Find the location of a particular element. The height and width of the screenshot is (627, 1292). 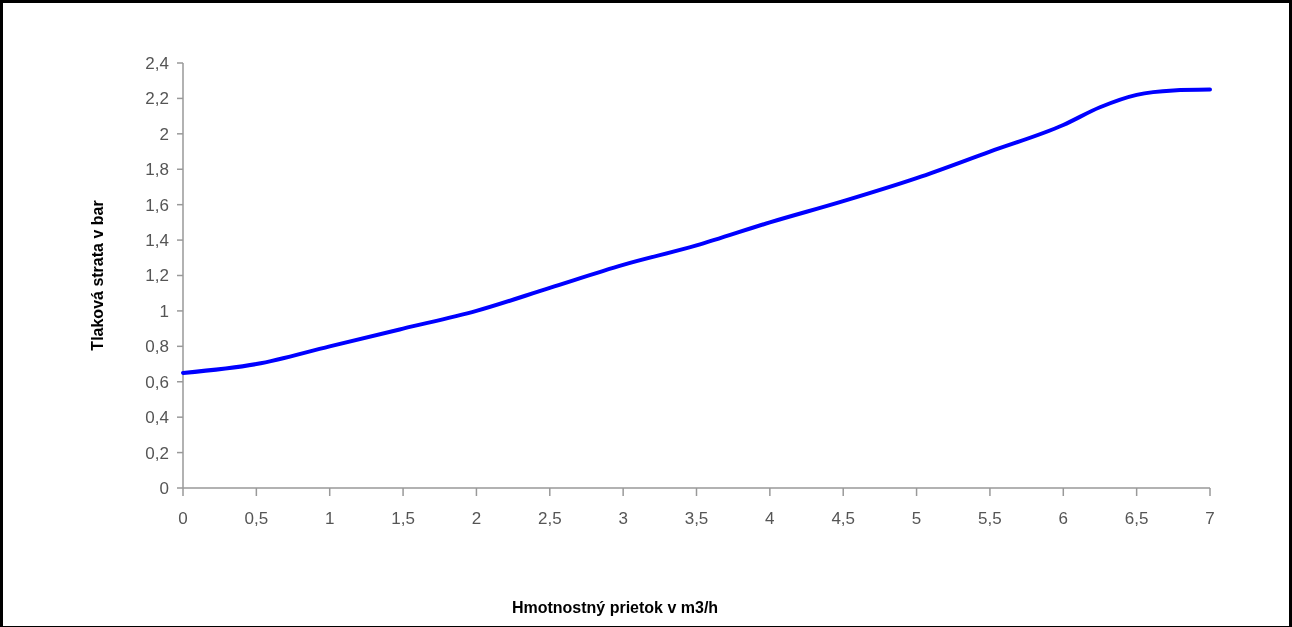

y-tick-label: 1,8 is located at coordinates (157, 170).